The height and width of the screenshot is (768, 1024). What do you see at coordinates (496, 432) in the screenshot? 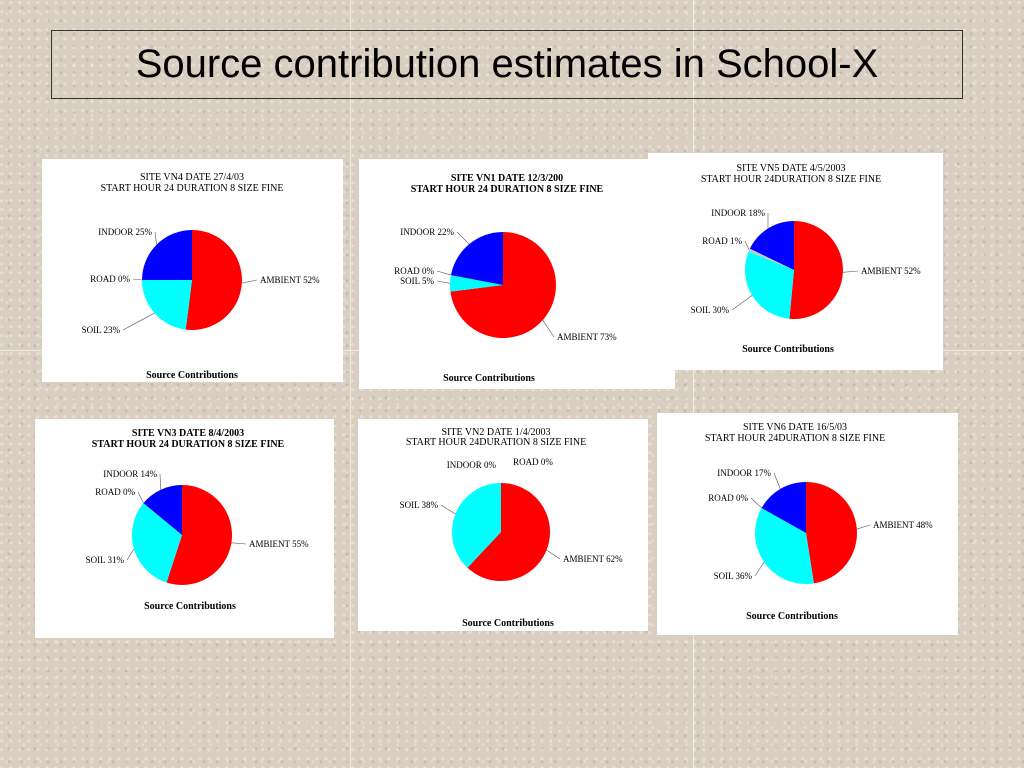
I see `chart-header-line-1: SITE VN2 DATE 1/4/2003` at bounding box center [496, 432].